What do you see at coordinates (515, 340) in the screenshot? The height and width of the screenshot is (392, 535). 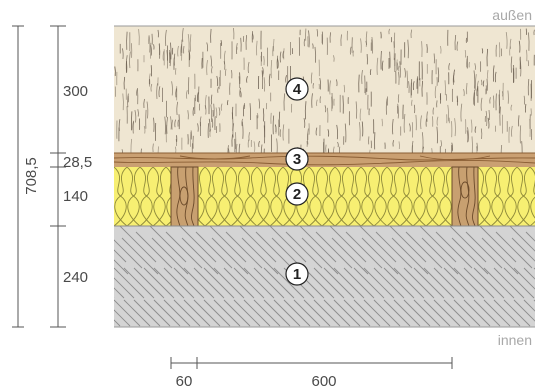 I see `inside-label: innen` at bounding box center [515, 340].